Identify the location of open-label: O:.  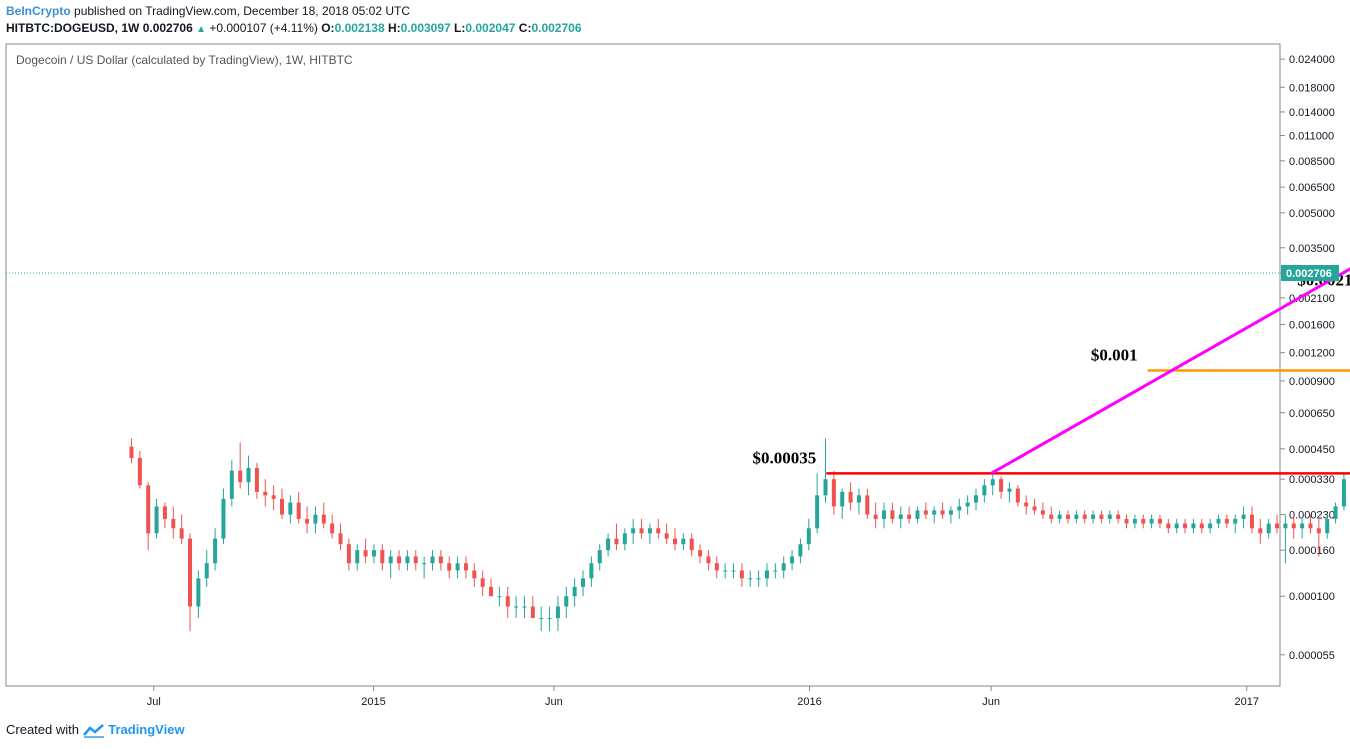
(328, 28).